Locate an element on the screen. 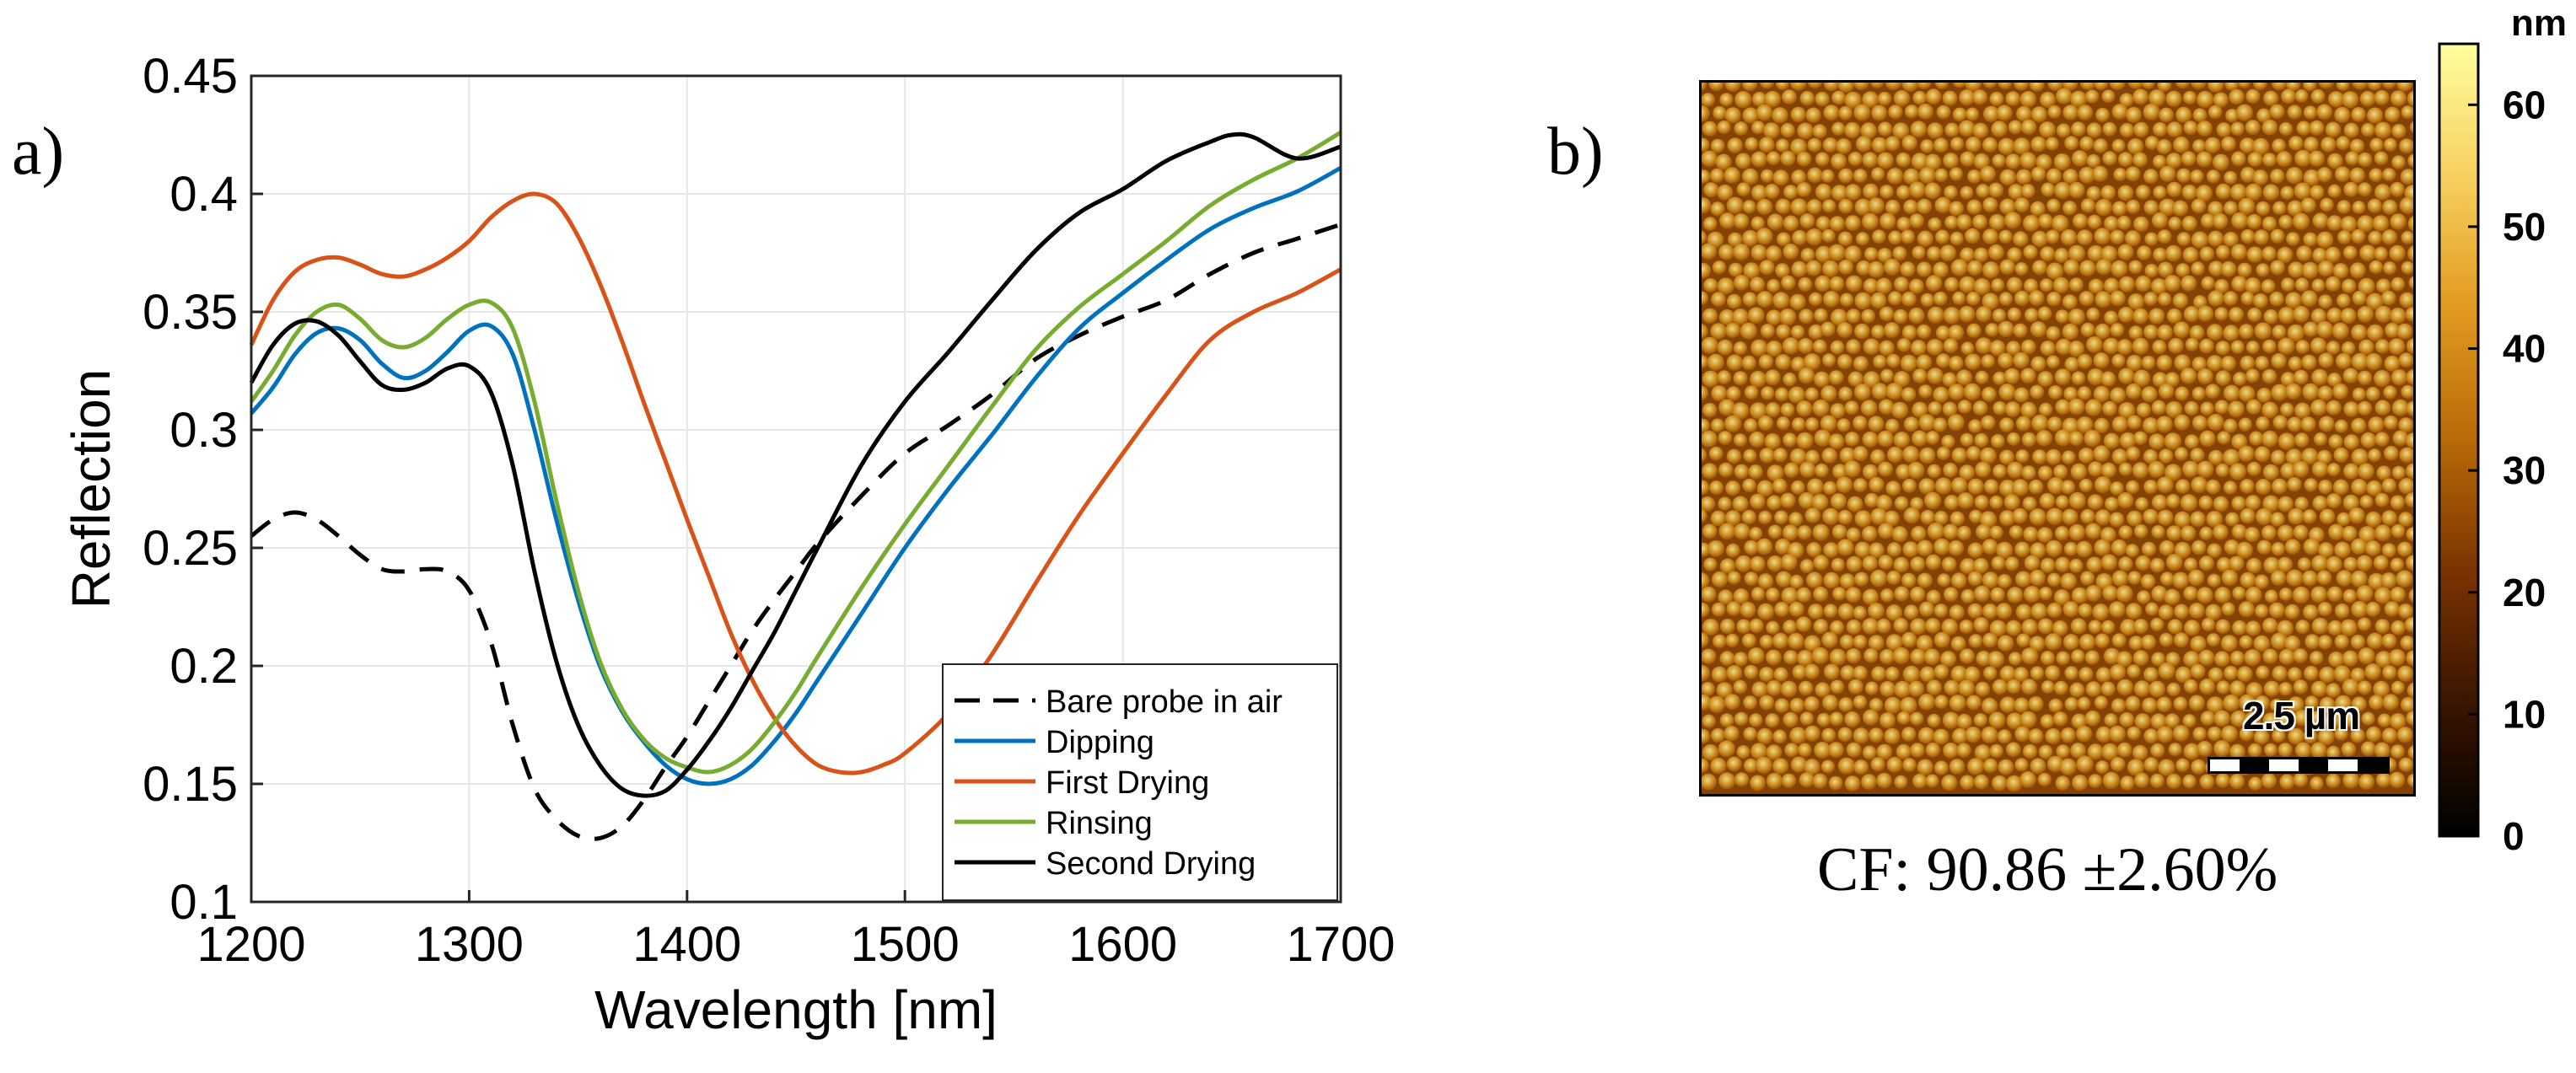 The image size is (2576, 1073). colorbar-tick-label: 20 is located at coordinates (2524, 592).